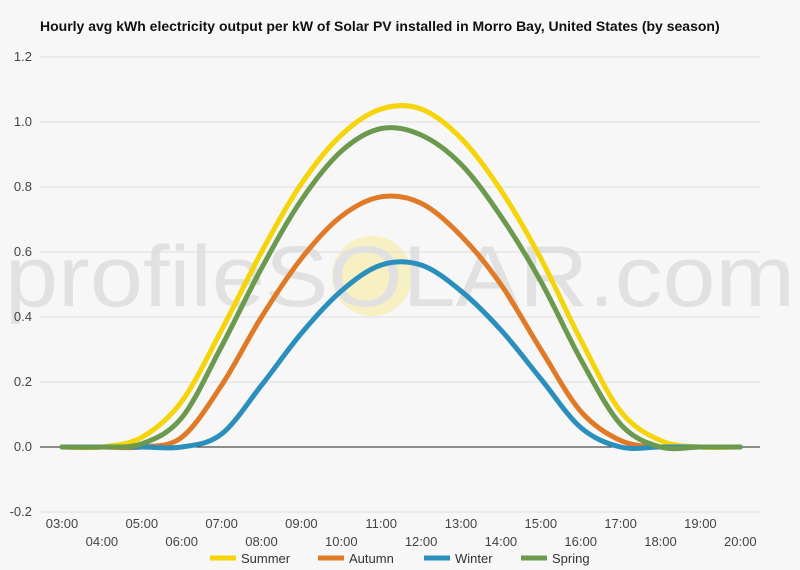  I want to click on y-tick-label: -0.2, so click(21, 511).